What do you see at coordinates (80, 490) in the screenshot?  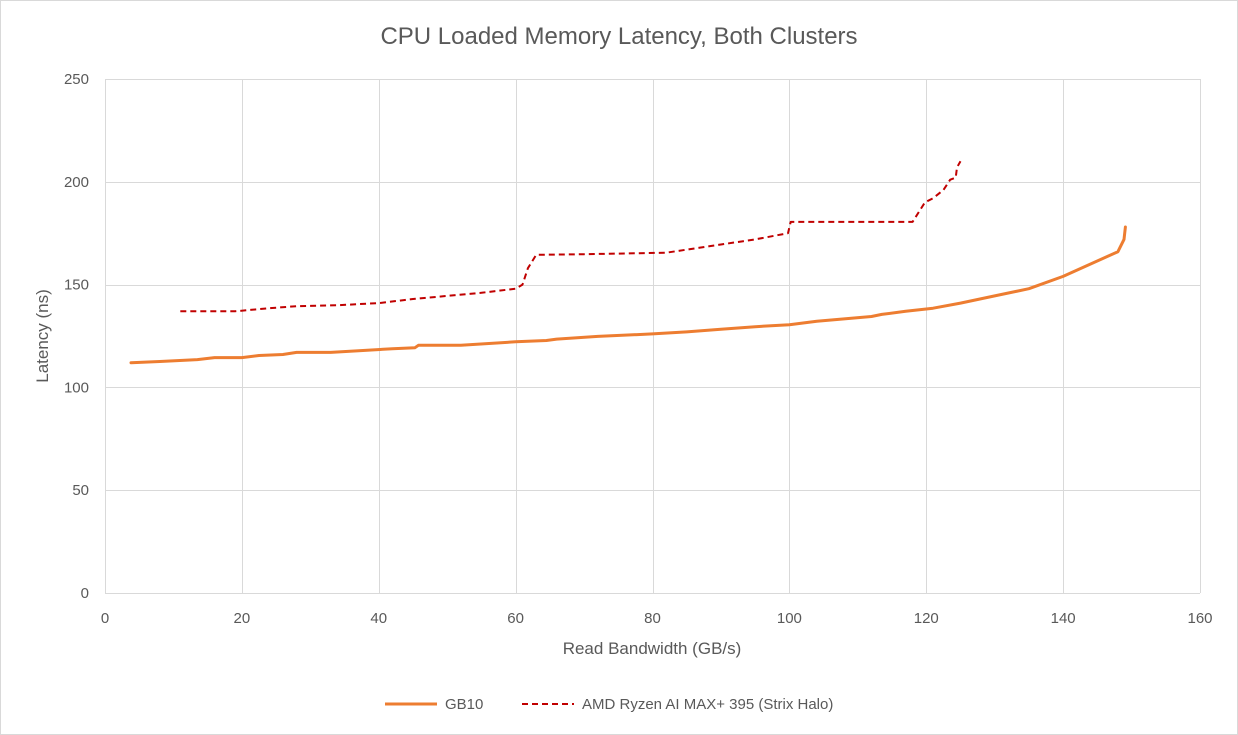 I see `y-tick-label: 50` at bounding box center [80, 490].